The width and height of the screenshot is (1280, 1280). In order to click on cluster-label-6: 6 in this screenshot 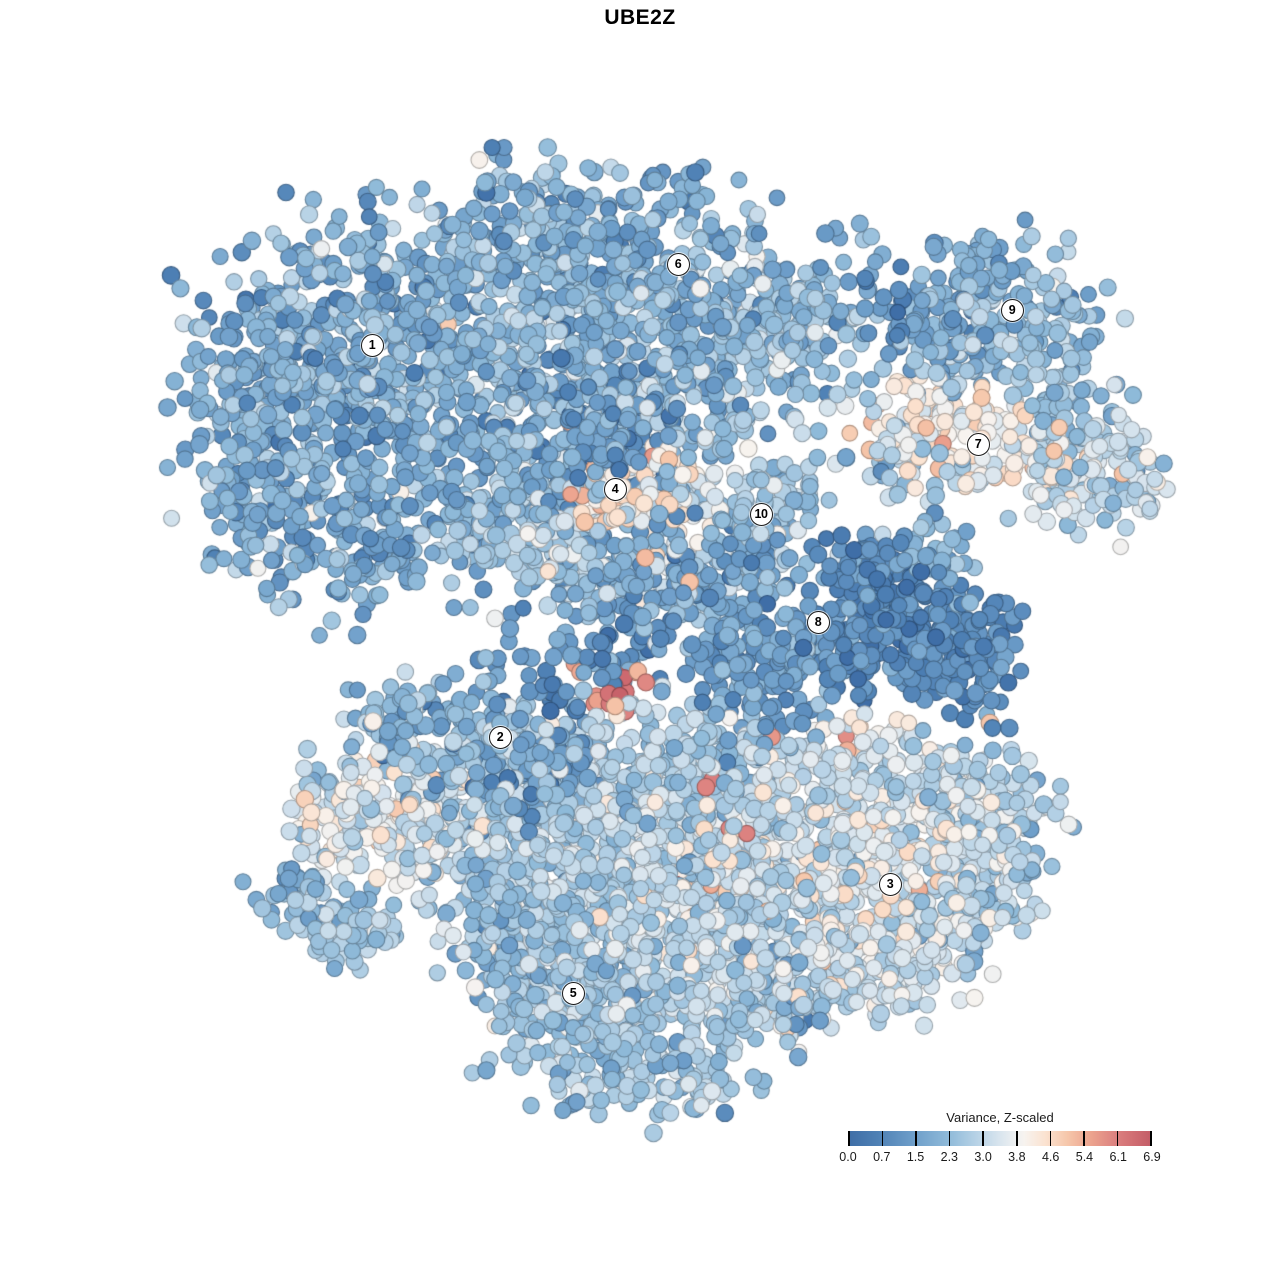, I will do `click(678, 264)`.